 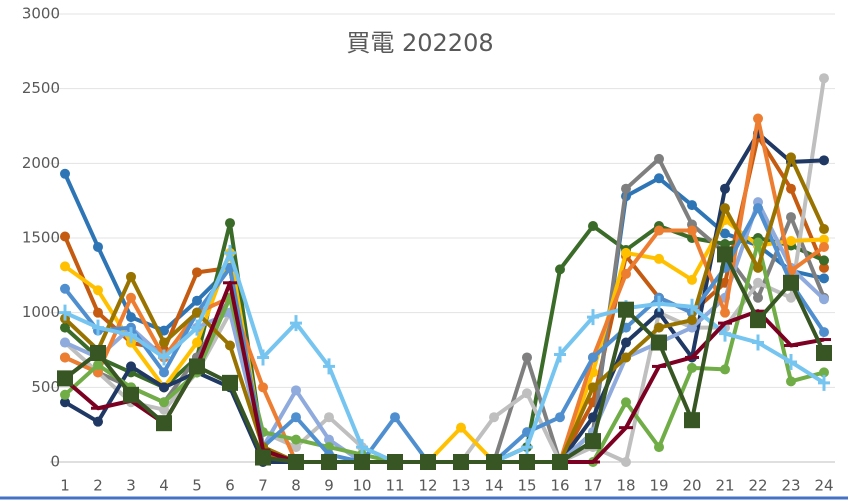 What do you see at coordinates (41, 88) in the screenshot?
I see `y-tick-label: 2500` at bounding box center [41, 88].